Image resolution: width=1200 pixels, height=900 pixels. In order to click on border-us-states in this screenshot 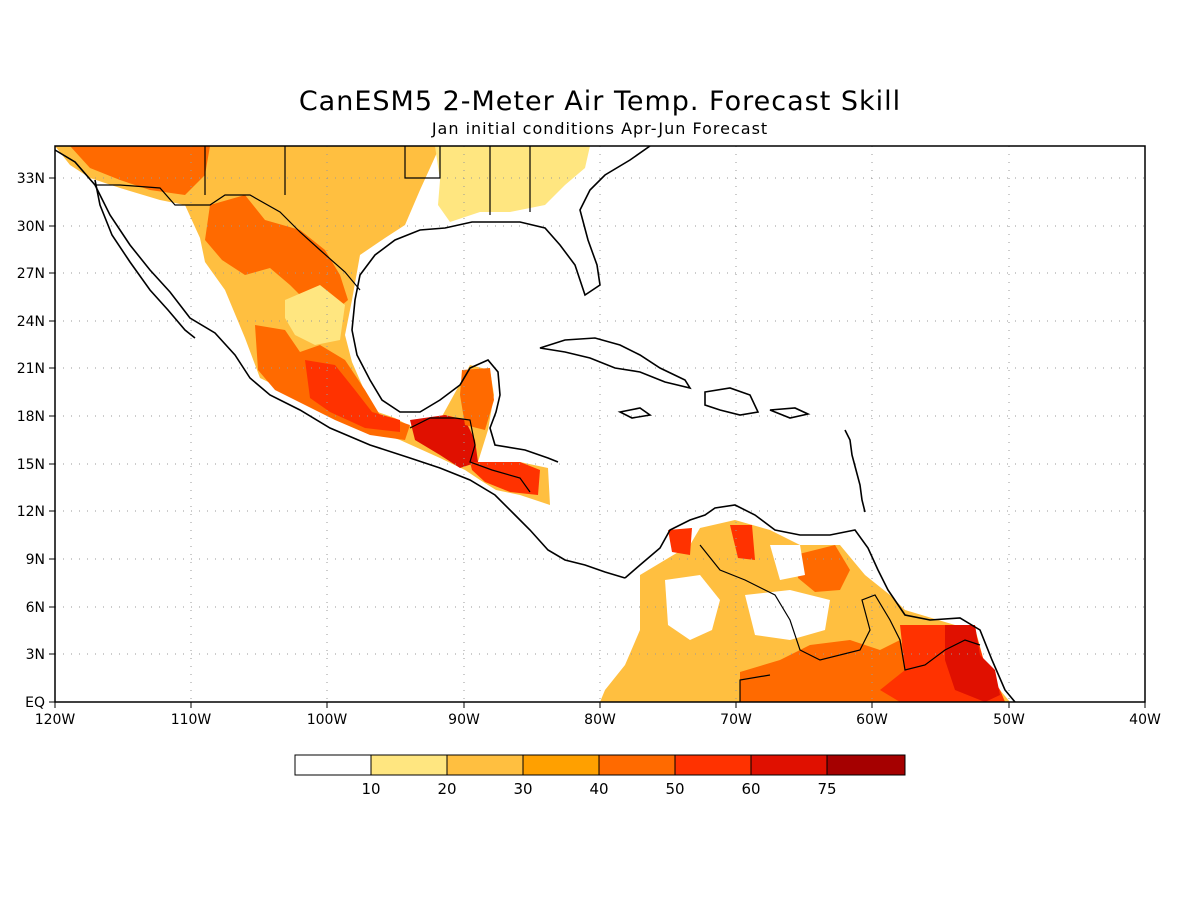, I will do `click(367, 180)`.